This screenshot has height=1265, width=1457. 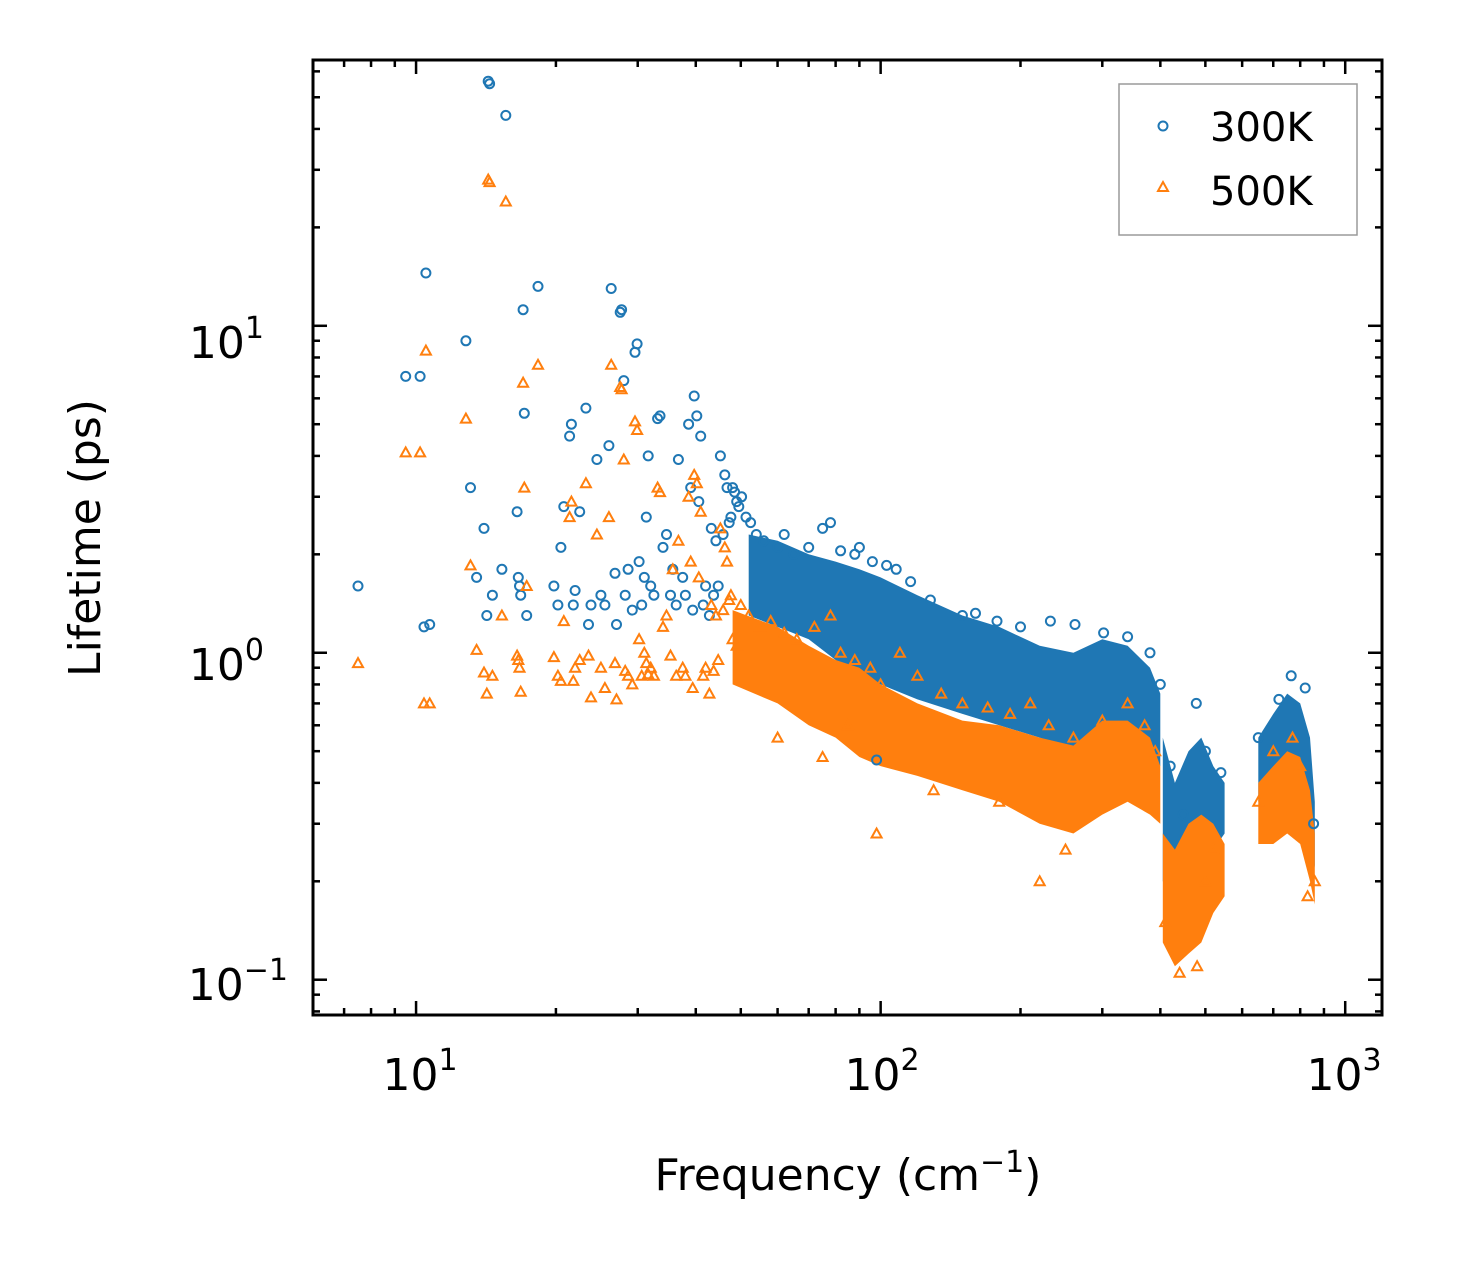 I want to click on y-tick-labels: 10⁻¹ 10⁰ 10¹, so click(x=238, y=661).